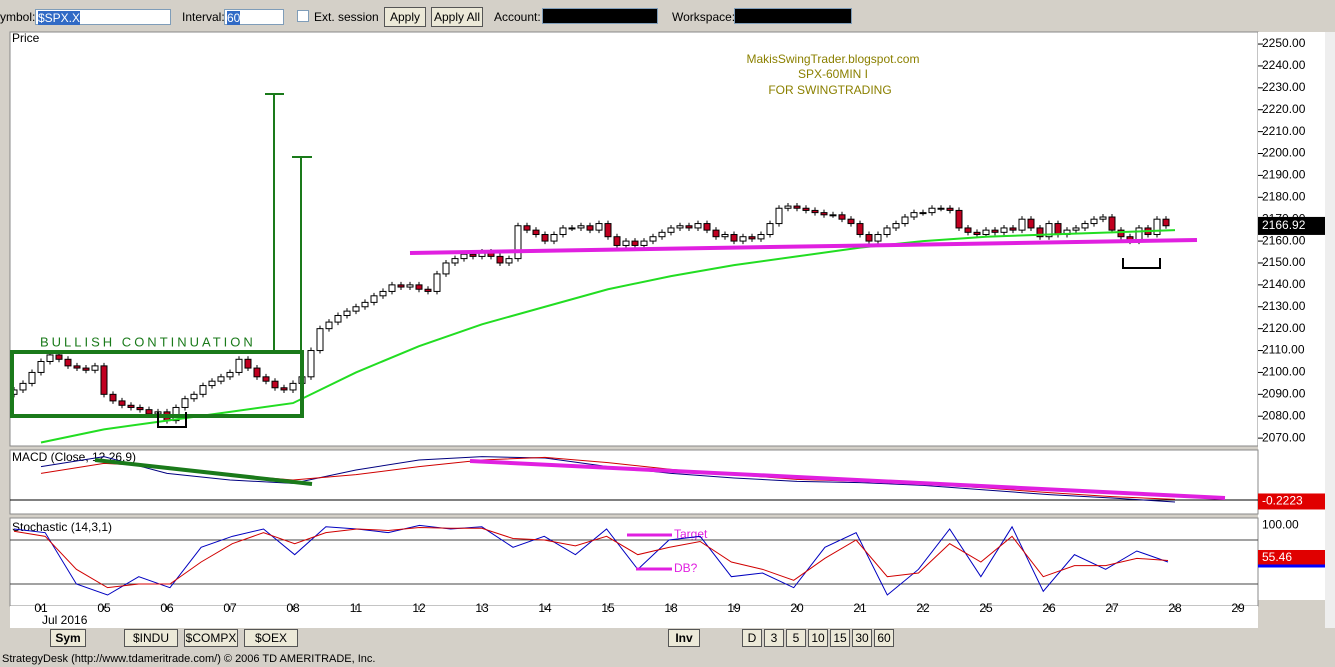 This screenshot has width=1335, height=667. What do you see at coordinates (833, 59) in the screenshot?
I see `watermark: MakisSwingTrader.blogspot.com` at bounding box center [833, 59].